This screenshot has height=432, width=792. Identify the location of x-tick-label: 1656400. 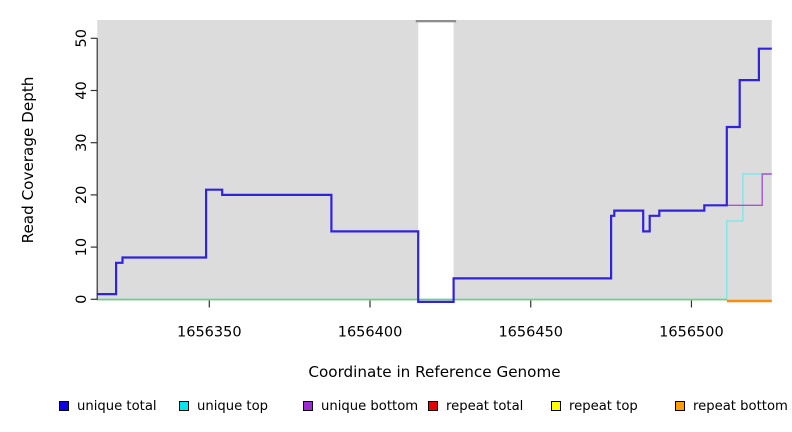
(370, 333).